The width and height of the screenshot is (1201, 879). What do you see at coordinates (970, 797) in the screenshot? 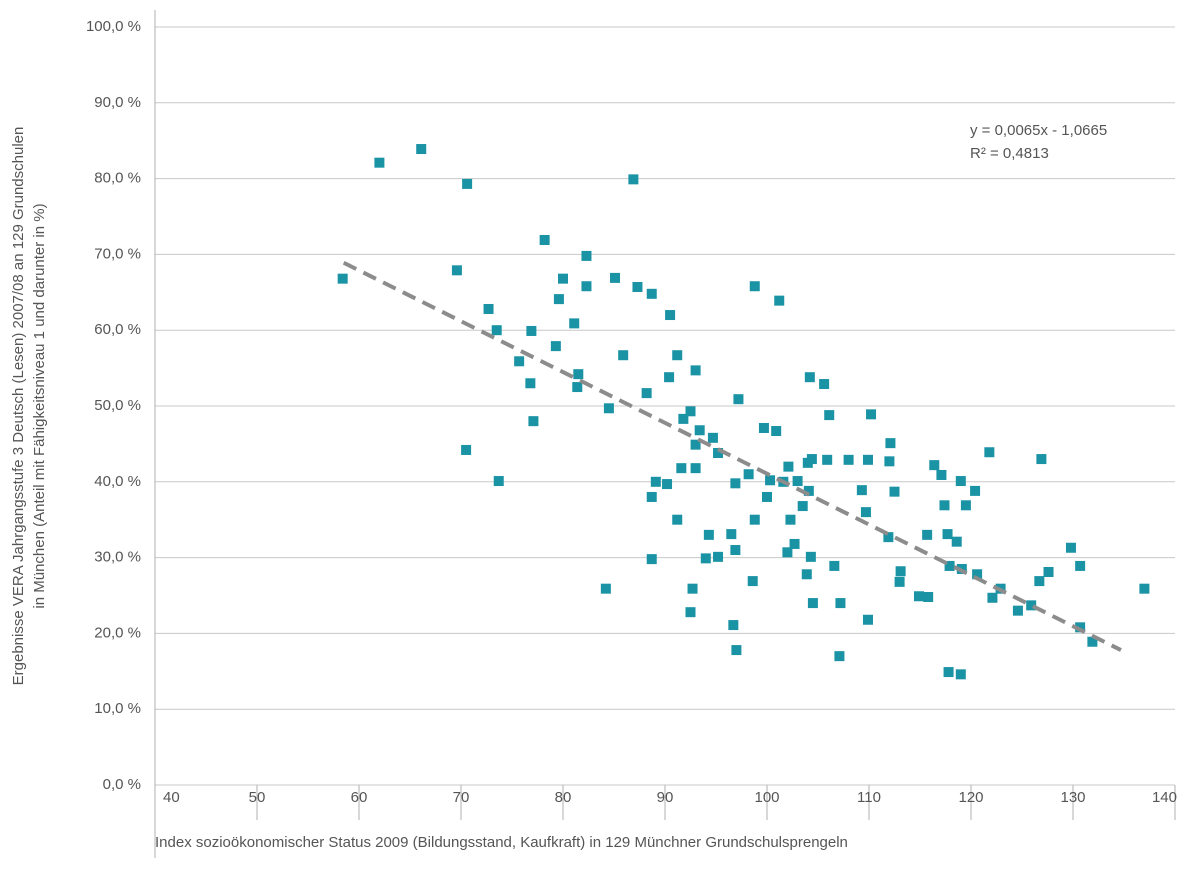
I see `x-tick-label: 120` at bounding box center [970, 797].